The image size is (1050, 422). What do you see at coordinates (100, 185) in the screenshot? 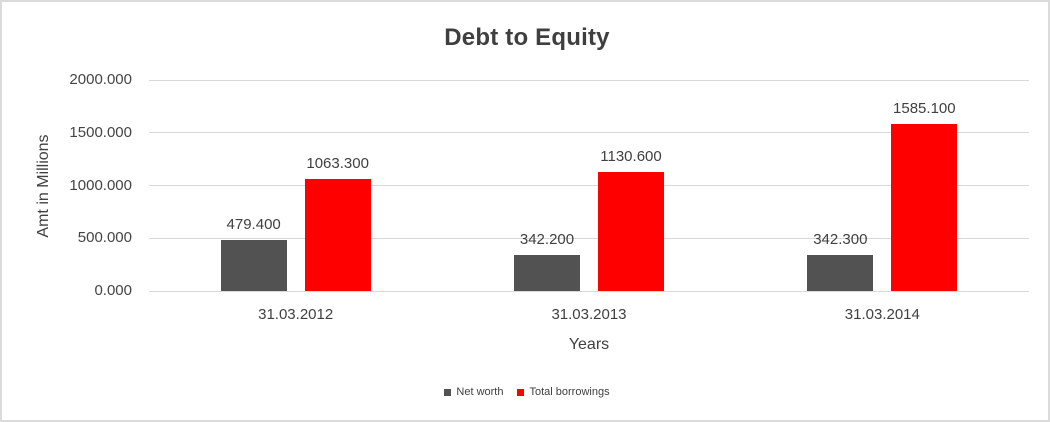
I see `y-axis-tick-label: 1000.000` at bounding box center [100, 185].